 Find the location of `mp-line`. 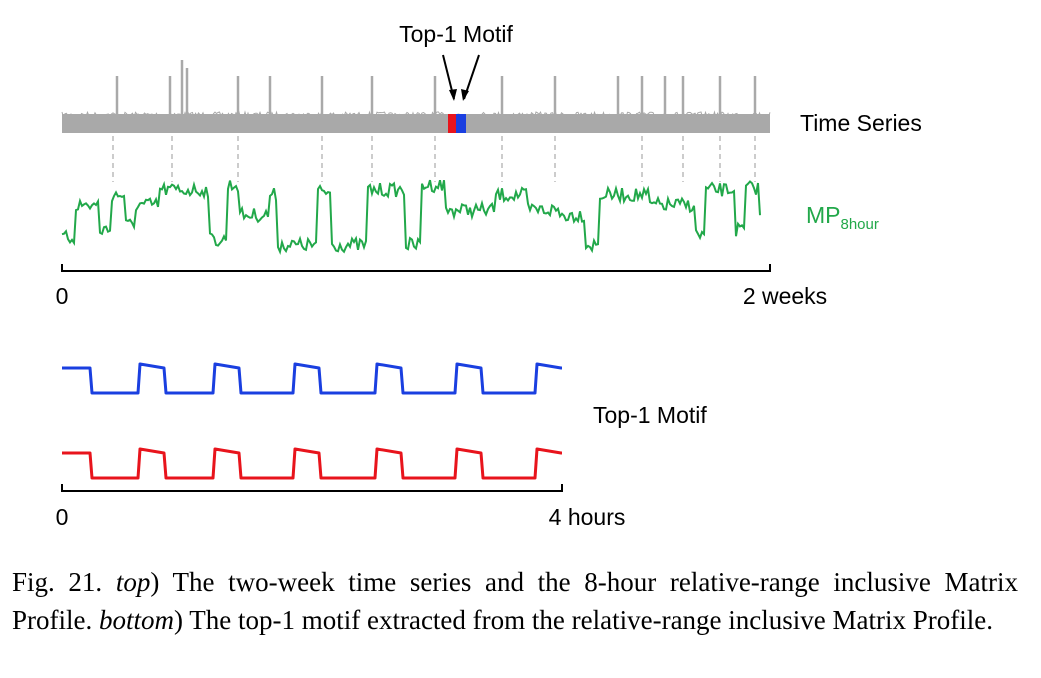

mp-line is located at coordinates (411, 217).